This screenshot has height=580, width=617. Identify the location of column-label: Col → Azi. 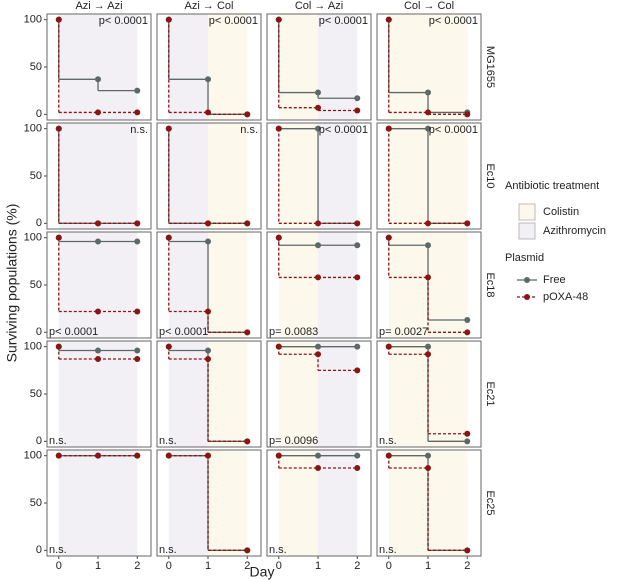
(319, 6).